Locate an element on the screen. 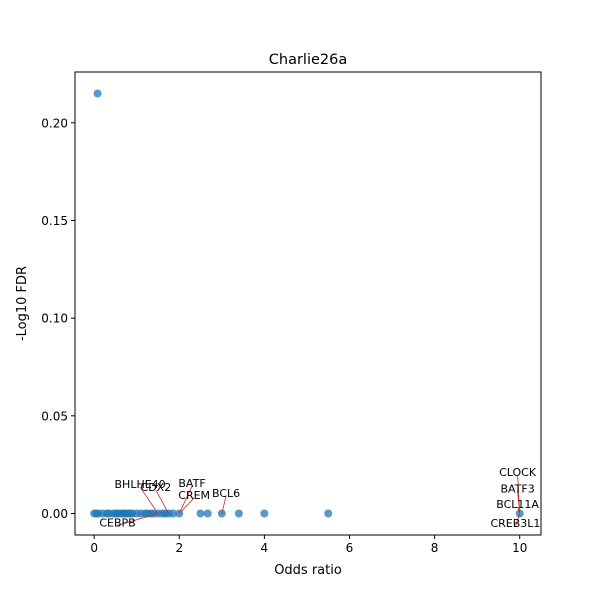 Image resolution: width=600 pixels, height=600 pixels. annotation-label: CDX2 is located at coordinates (156, 487).